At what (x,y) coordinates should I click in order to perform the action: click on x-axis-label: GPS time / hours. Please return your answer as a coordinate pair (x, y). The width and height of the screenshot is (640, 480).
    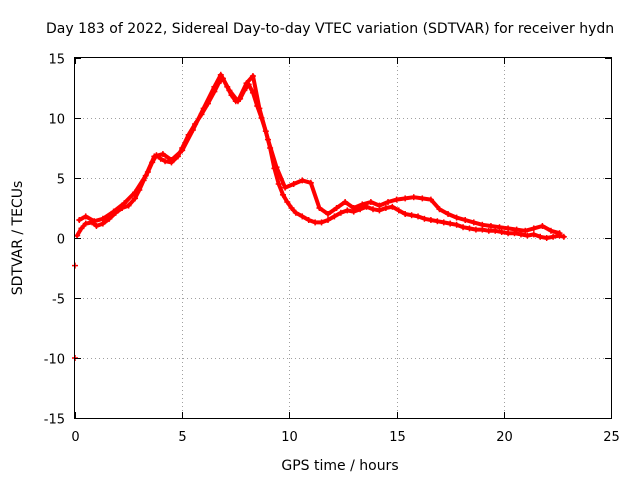
    Looking at the image, I should click on (339, 466).